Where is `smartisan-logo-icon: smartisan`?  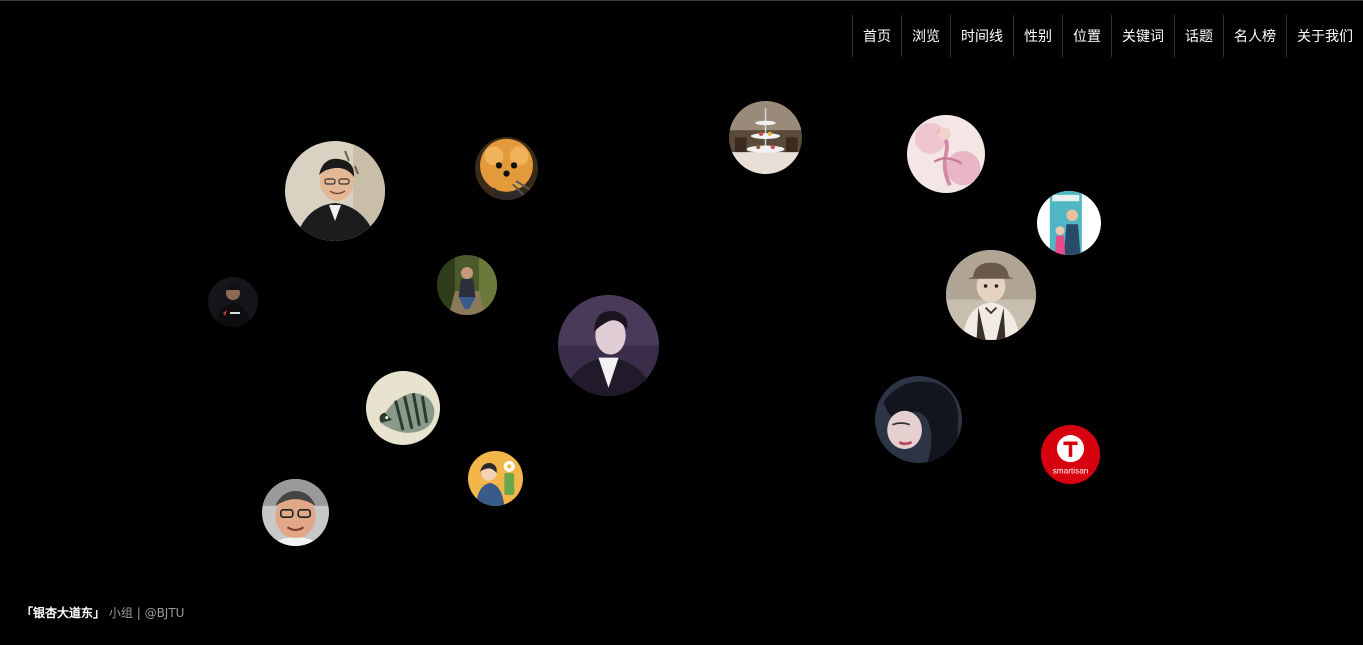
smartisan-logo-icon: smartisan is located at coordinates (1070, 454).